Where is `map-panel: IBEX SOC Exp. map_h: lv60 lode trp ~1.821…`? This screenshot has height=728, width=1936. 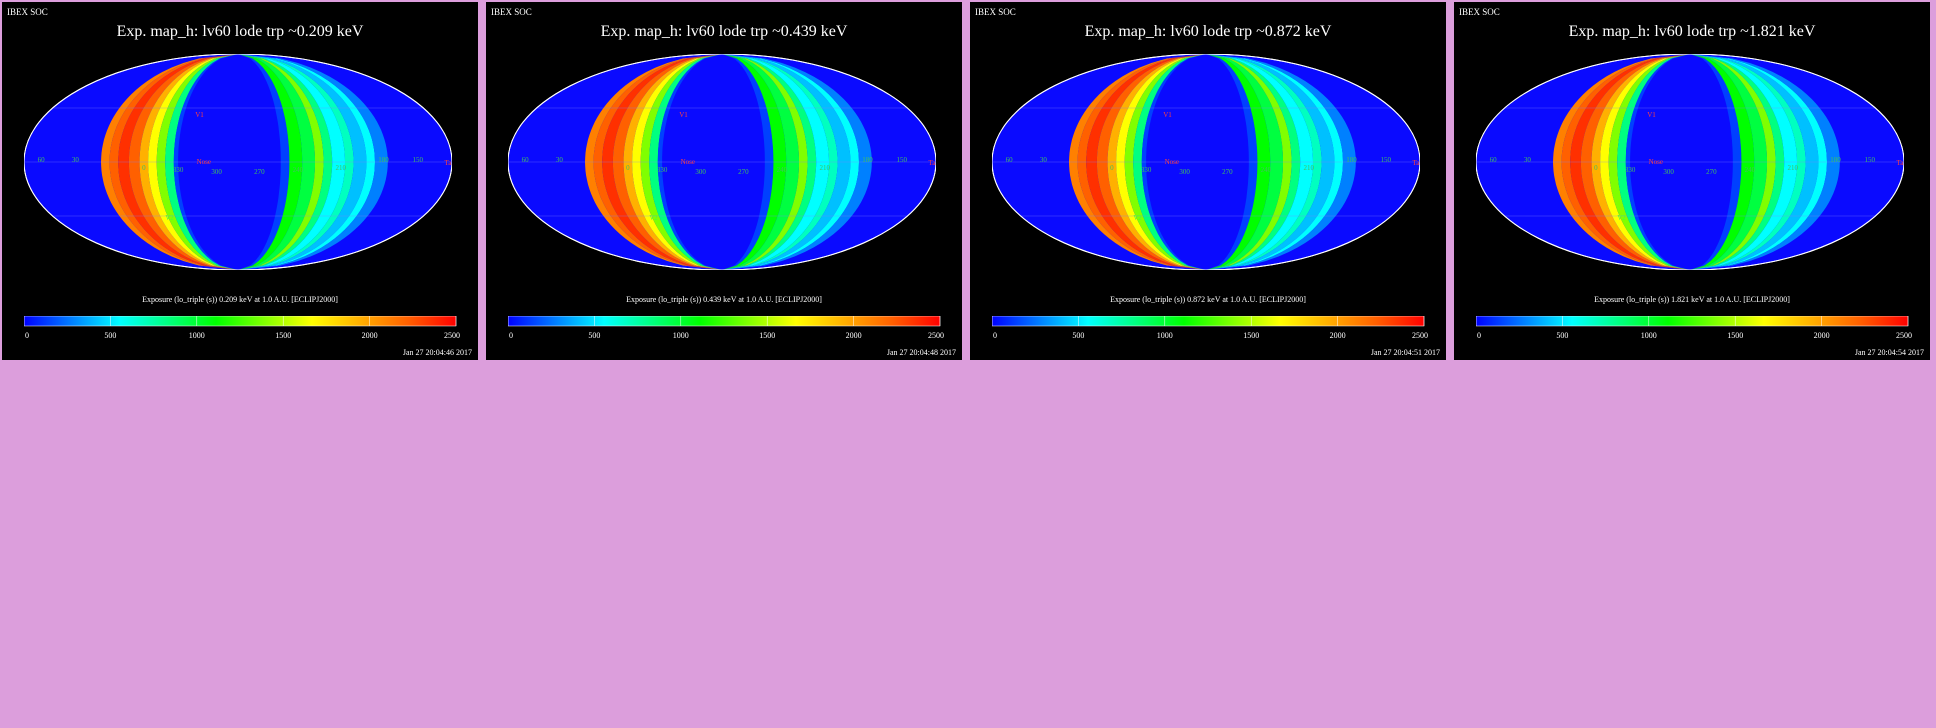 map-panel: IBEX SOC Exp. map_h: lv60 lode trp ~1.821… is located at coordinates (1692, 181).